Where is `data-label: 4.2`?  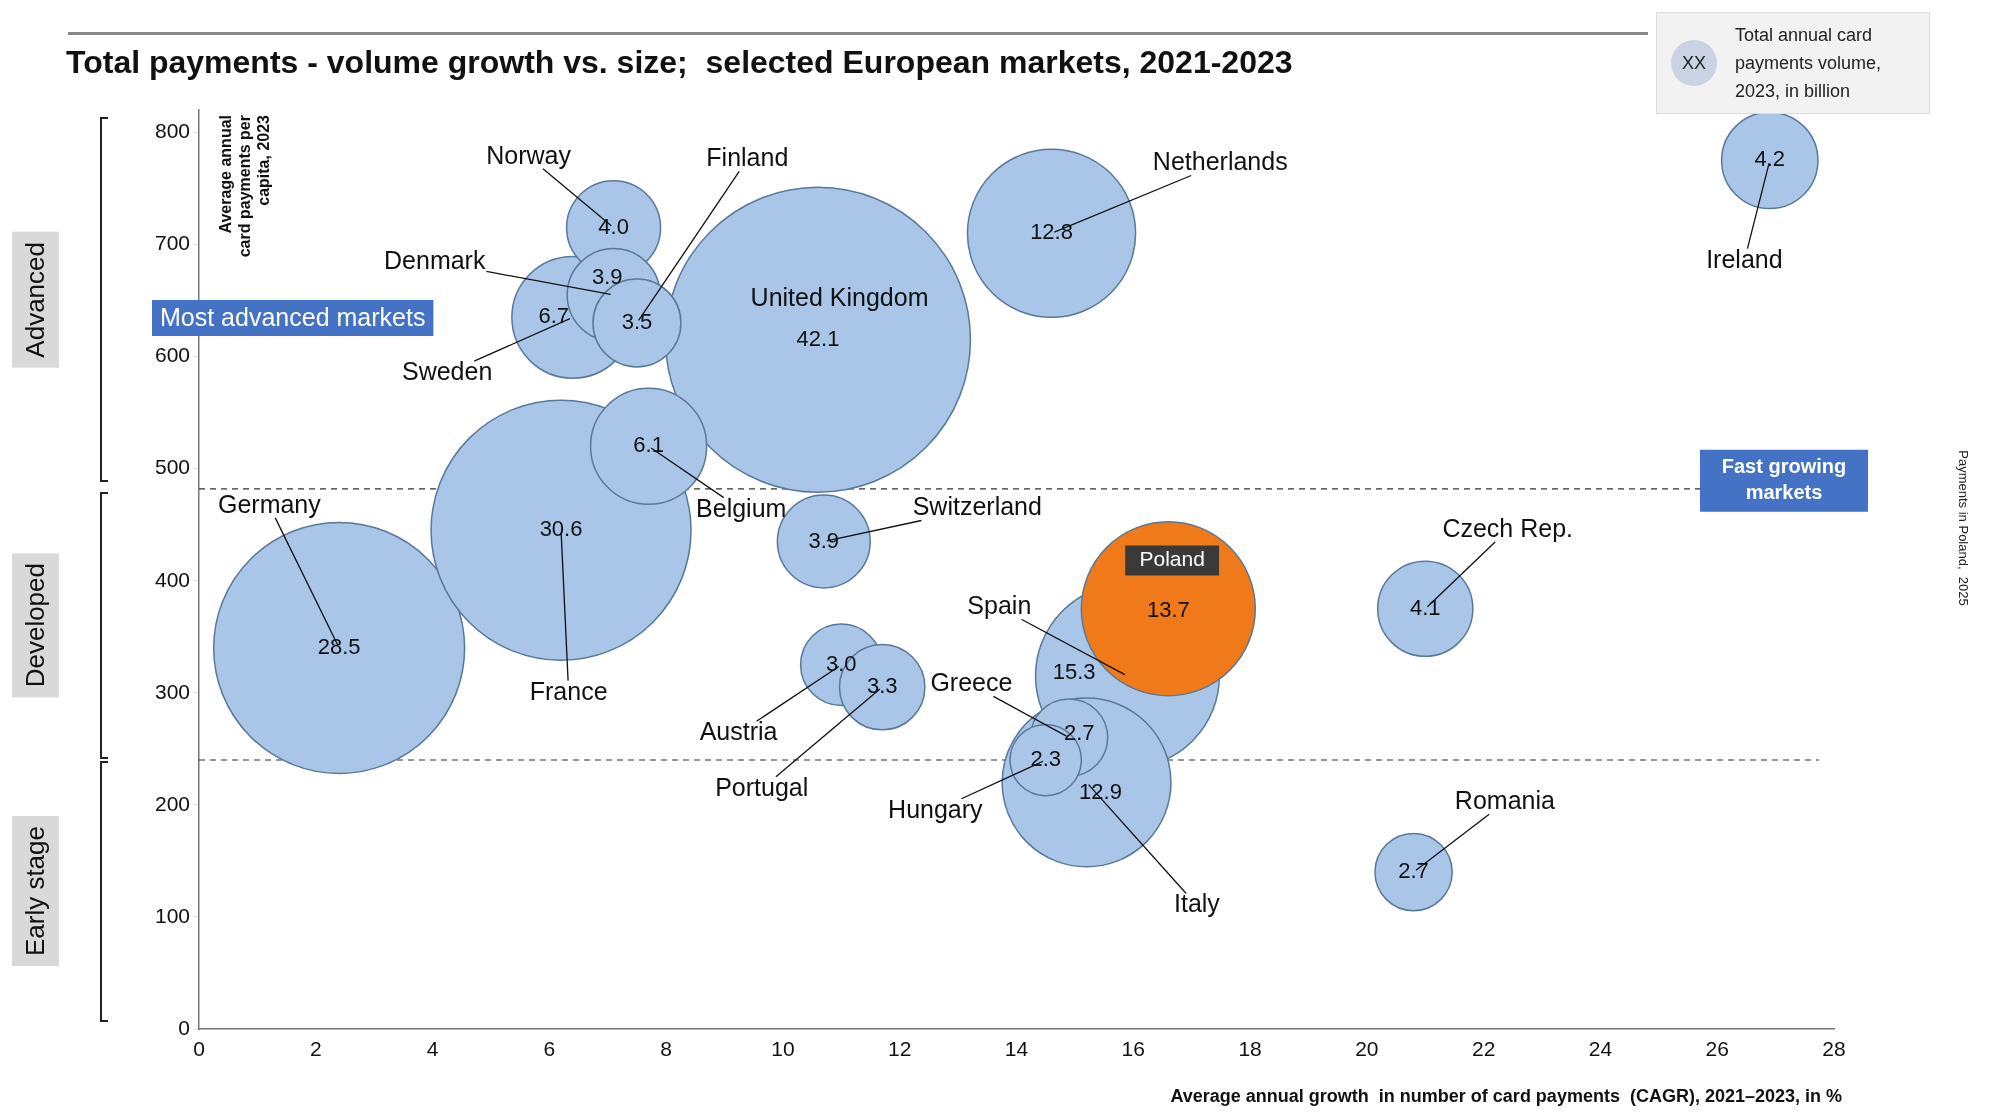
data-label: 4.2 is located at coordinates (1770, 159).